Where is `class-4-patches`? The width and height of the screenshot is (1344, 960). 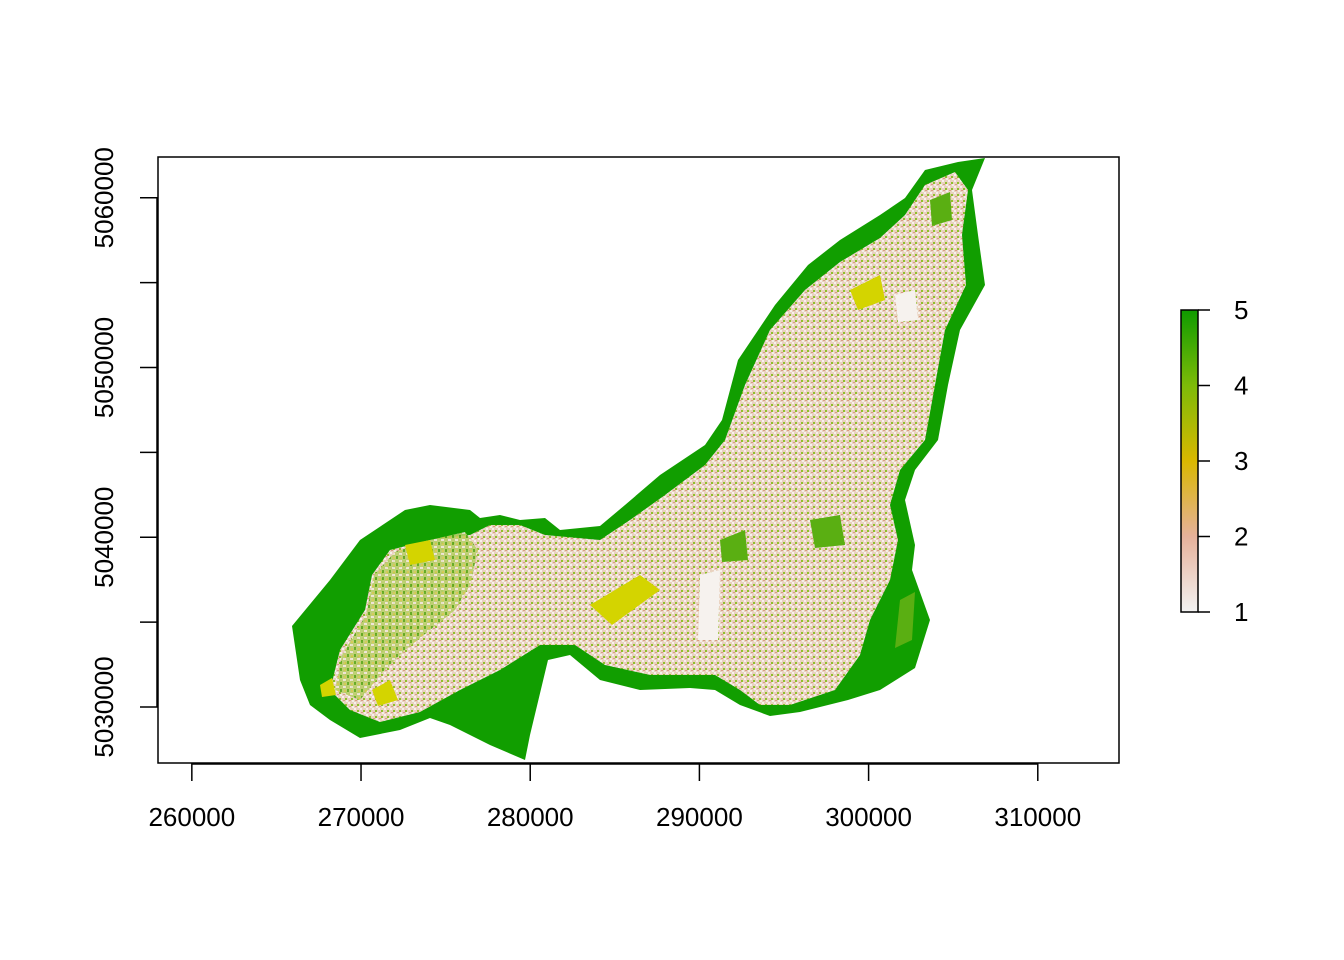 class-4-patches is located at coordinates (836, 420).